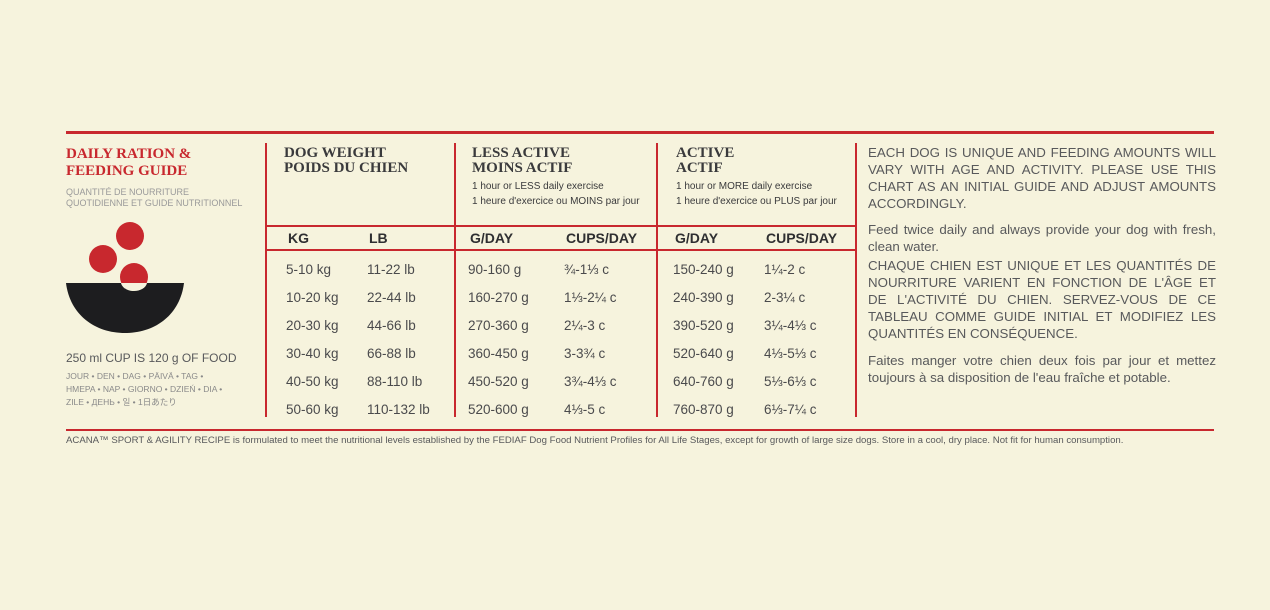 The width and height of the screenshot is (1270, 610). What do you see at coordinates (522, 168) in the screenshot?
I see `group-title: MOINS ACTIF` at bounding box center [522, 168].